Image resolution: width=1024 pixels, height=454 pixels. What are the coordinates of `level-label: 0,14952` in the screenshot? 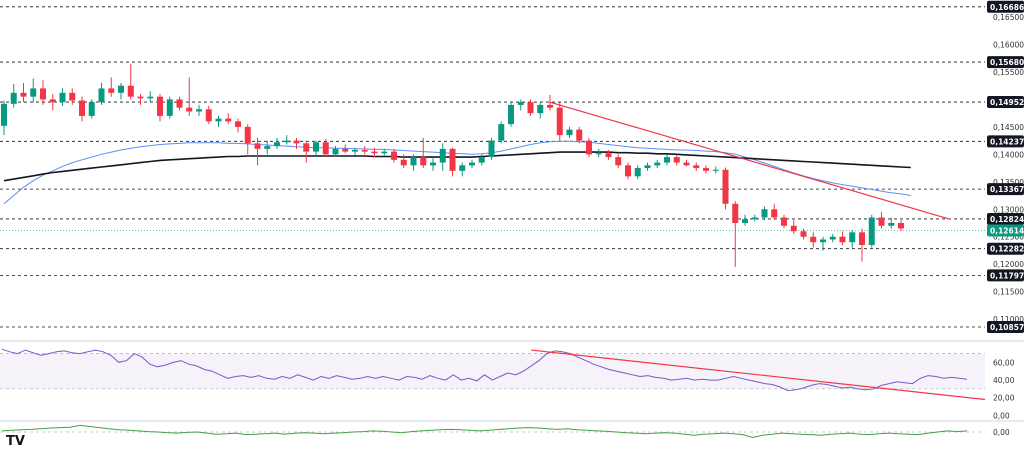 It's located at (1007, 102).